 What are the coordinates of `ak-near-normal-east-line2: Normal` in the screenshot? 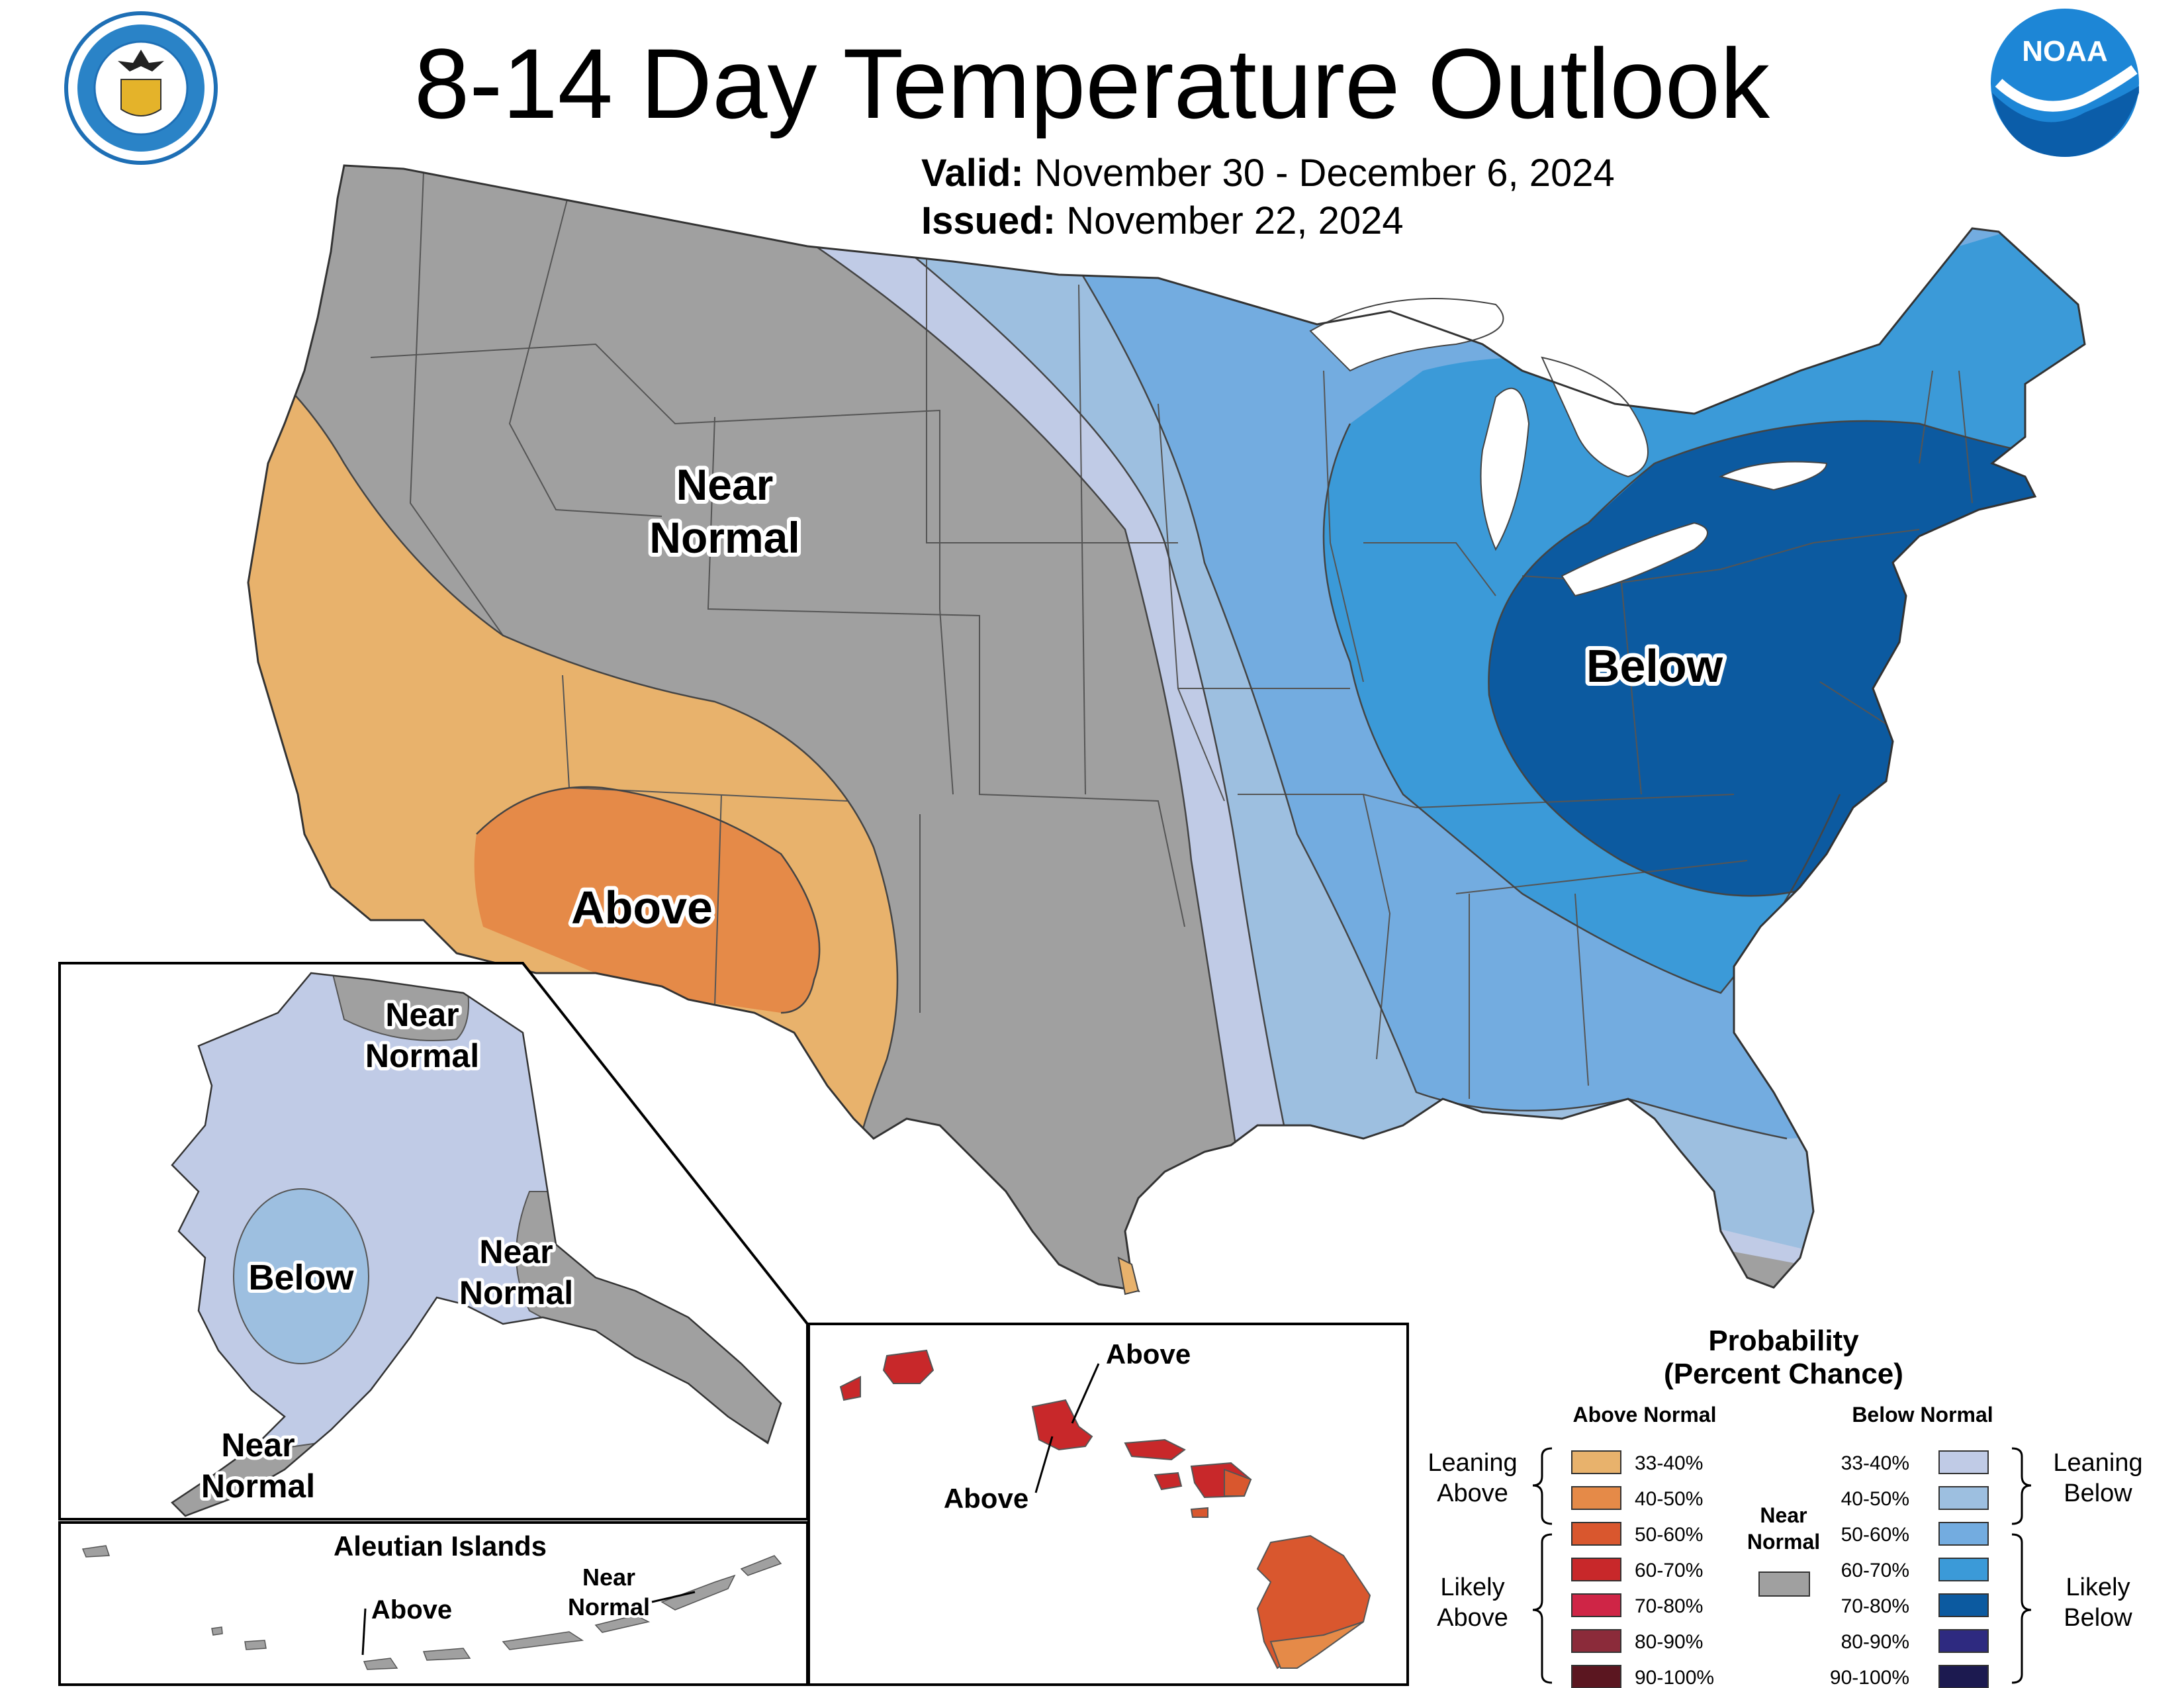 It's located at (516, 1292).